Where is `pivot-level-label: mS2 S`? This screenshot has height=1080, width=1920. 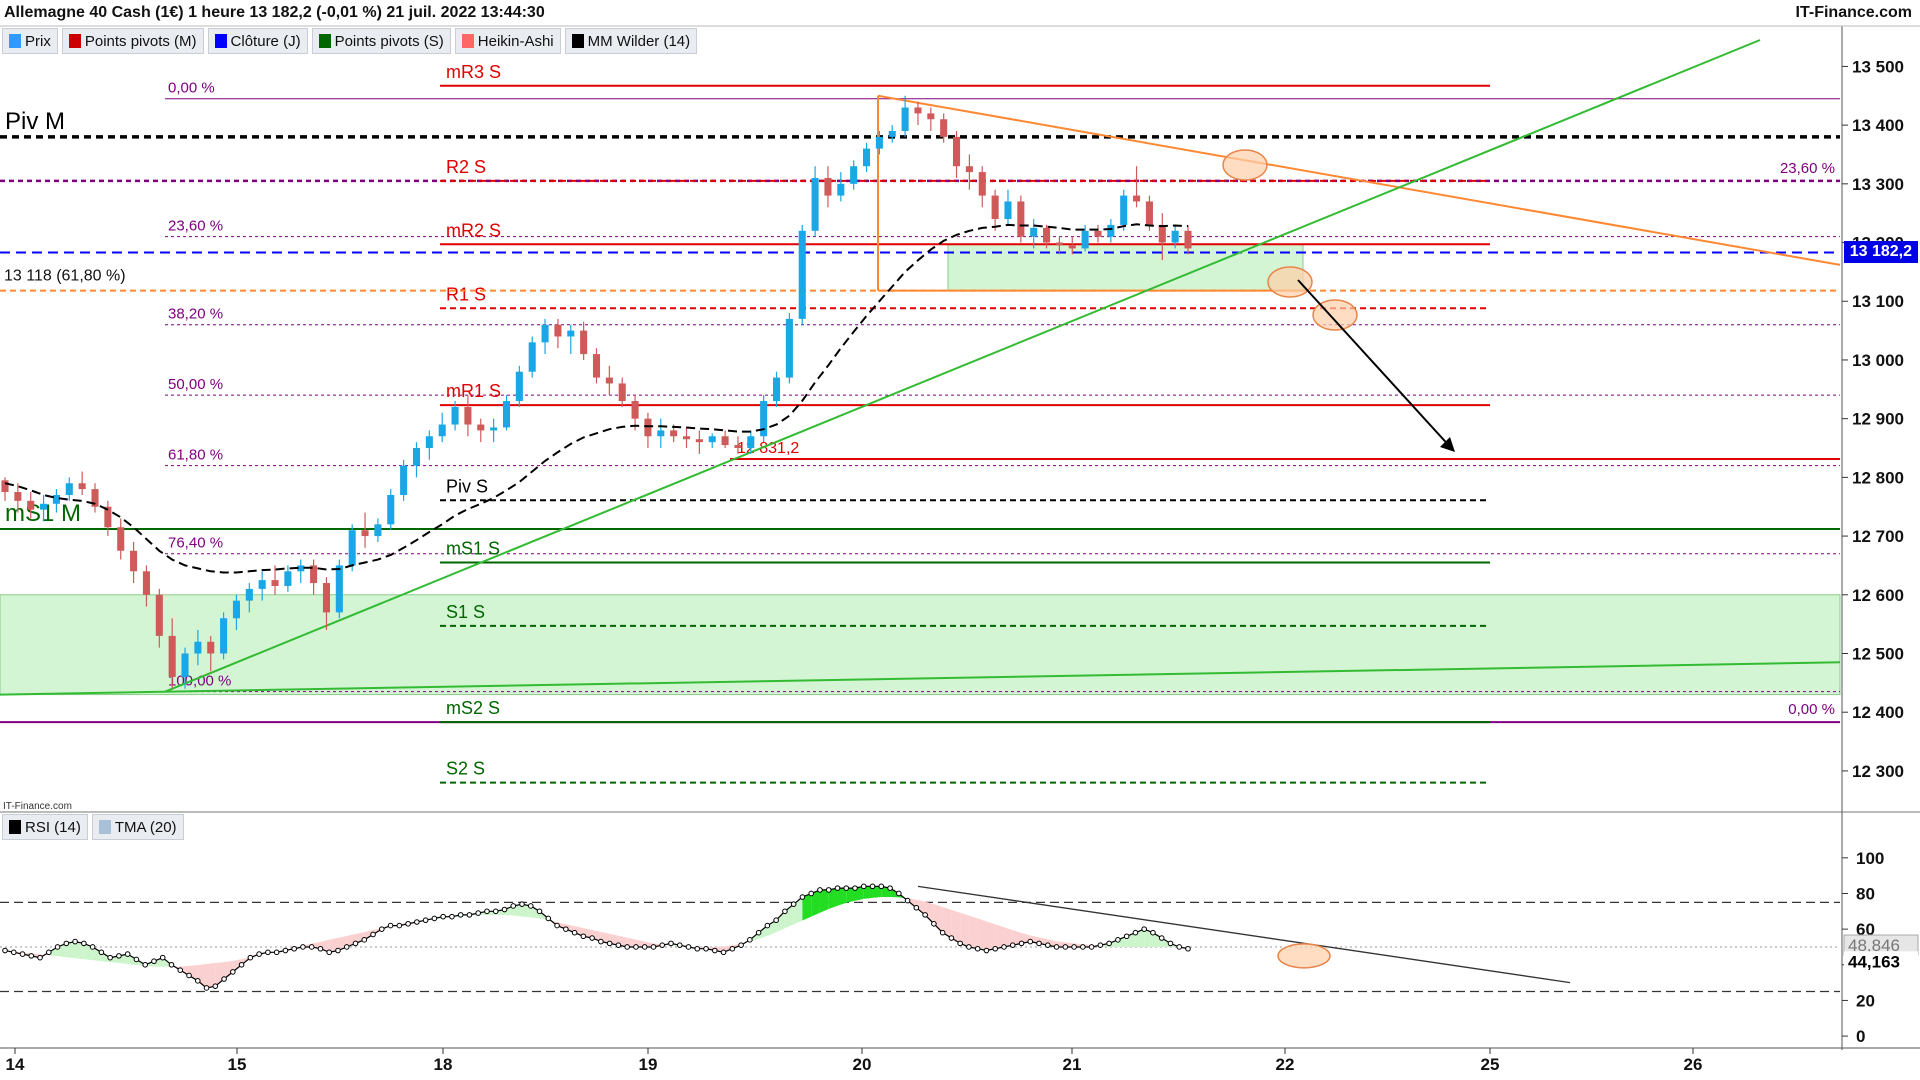
pivot-level-label: mS2 S is located at coordinates (473, 708).